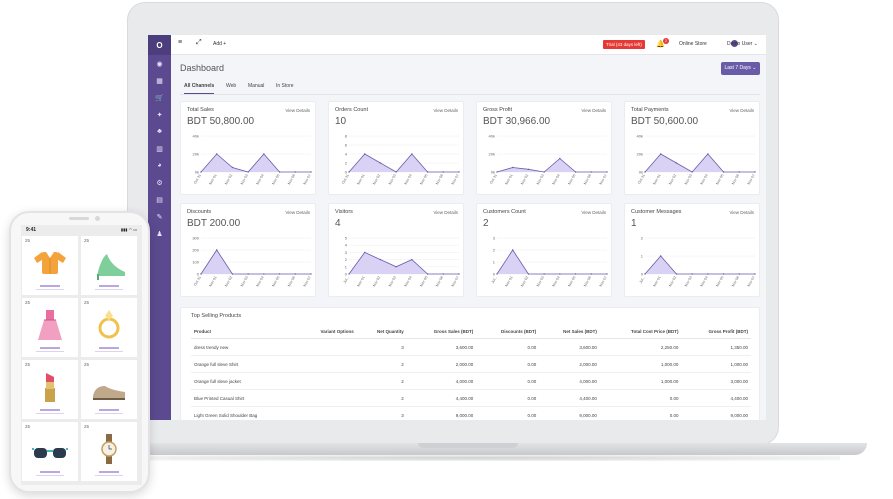 The image size is (893, 499). What do you see at coordinates (199, 88) in the screenshot?
I see `tab-all-channels: All Channels` at bounding box center [199, 88].